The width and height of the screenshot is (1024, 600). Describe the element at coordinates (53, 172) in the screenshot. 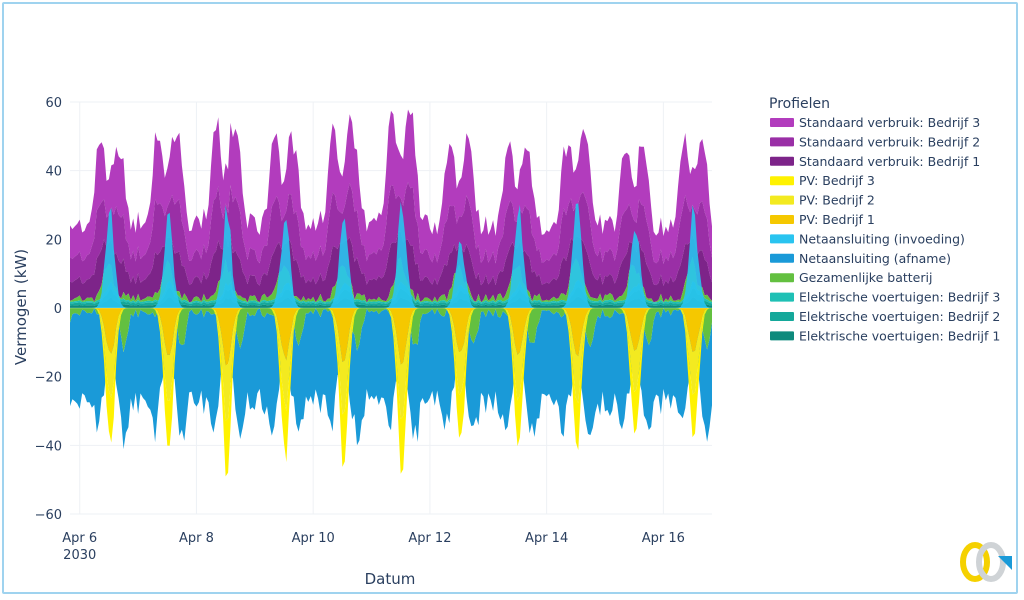

I see `y-tick-label: 40` at that location.